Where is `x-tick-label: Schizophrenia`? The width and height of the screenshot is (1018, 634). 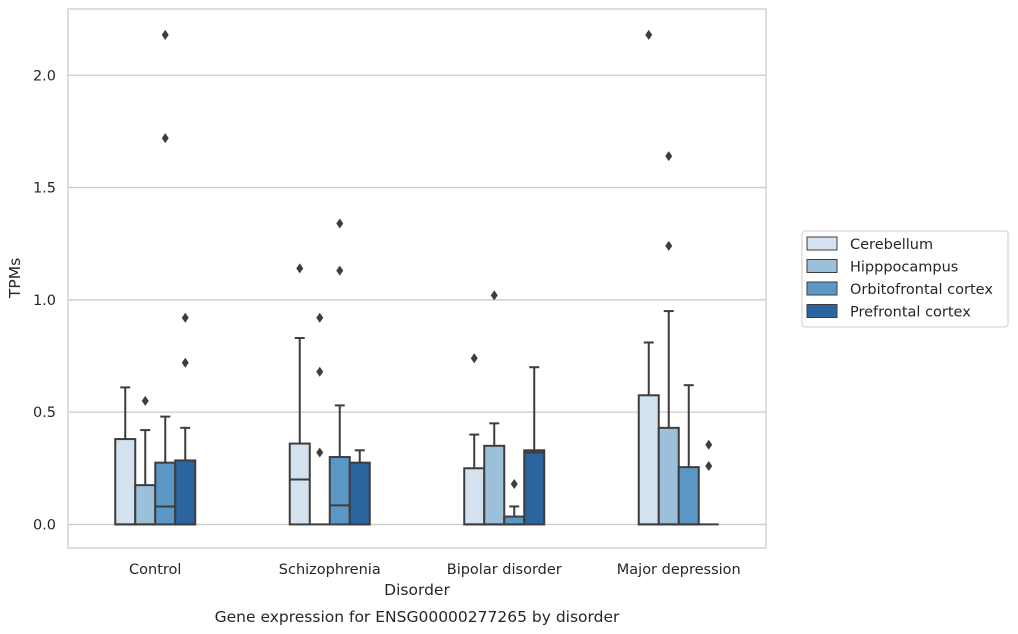
x-tick-label: Schizophrenia is located at coordinates (330, 570).